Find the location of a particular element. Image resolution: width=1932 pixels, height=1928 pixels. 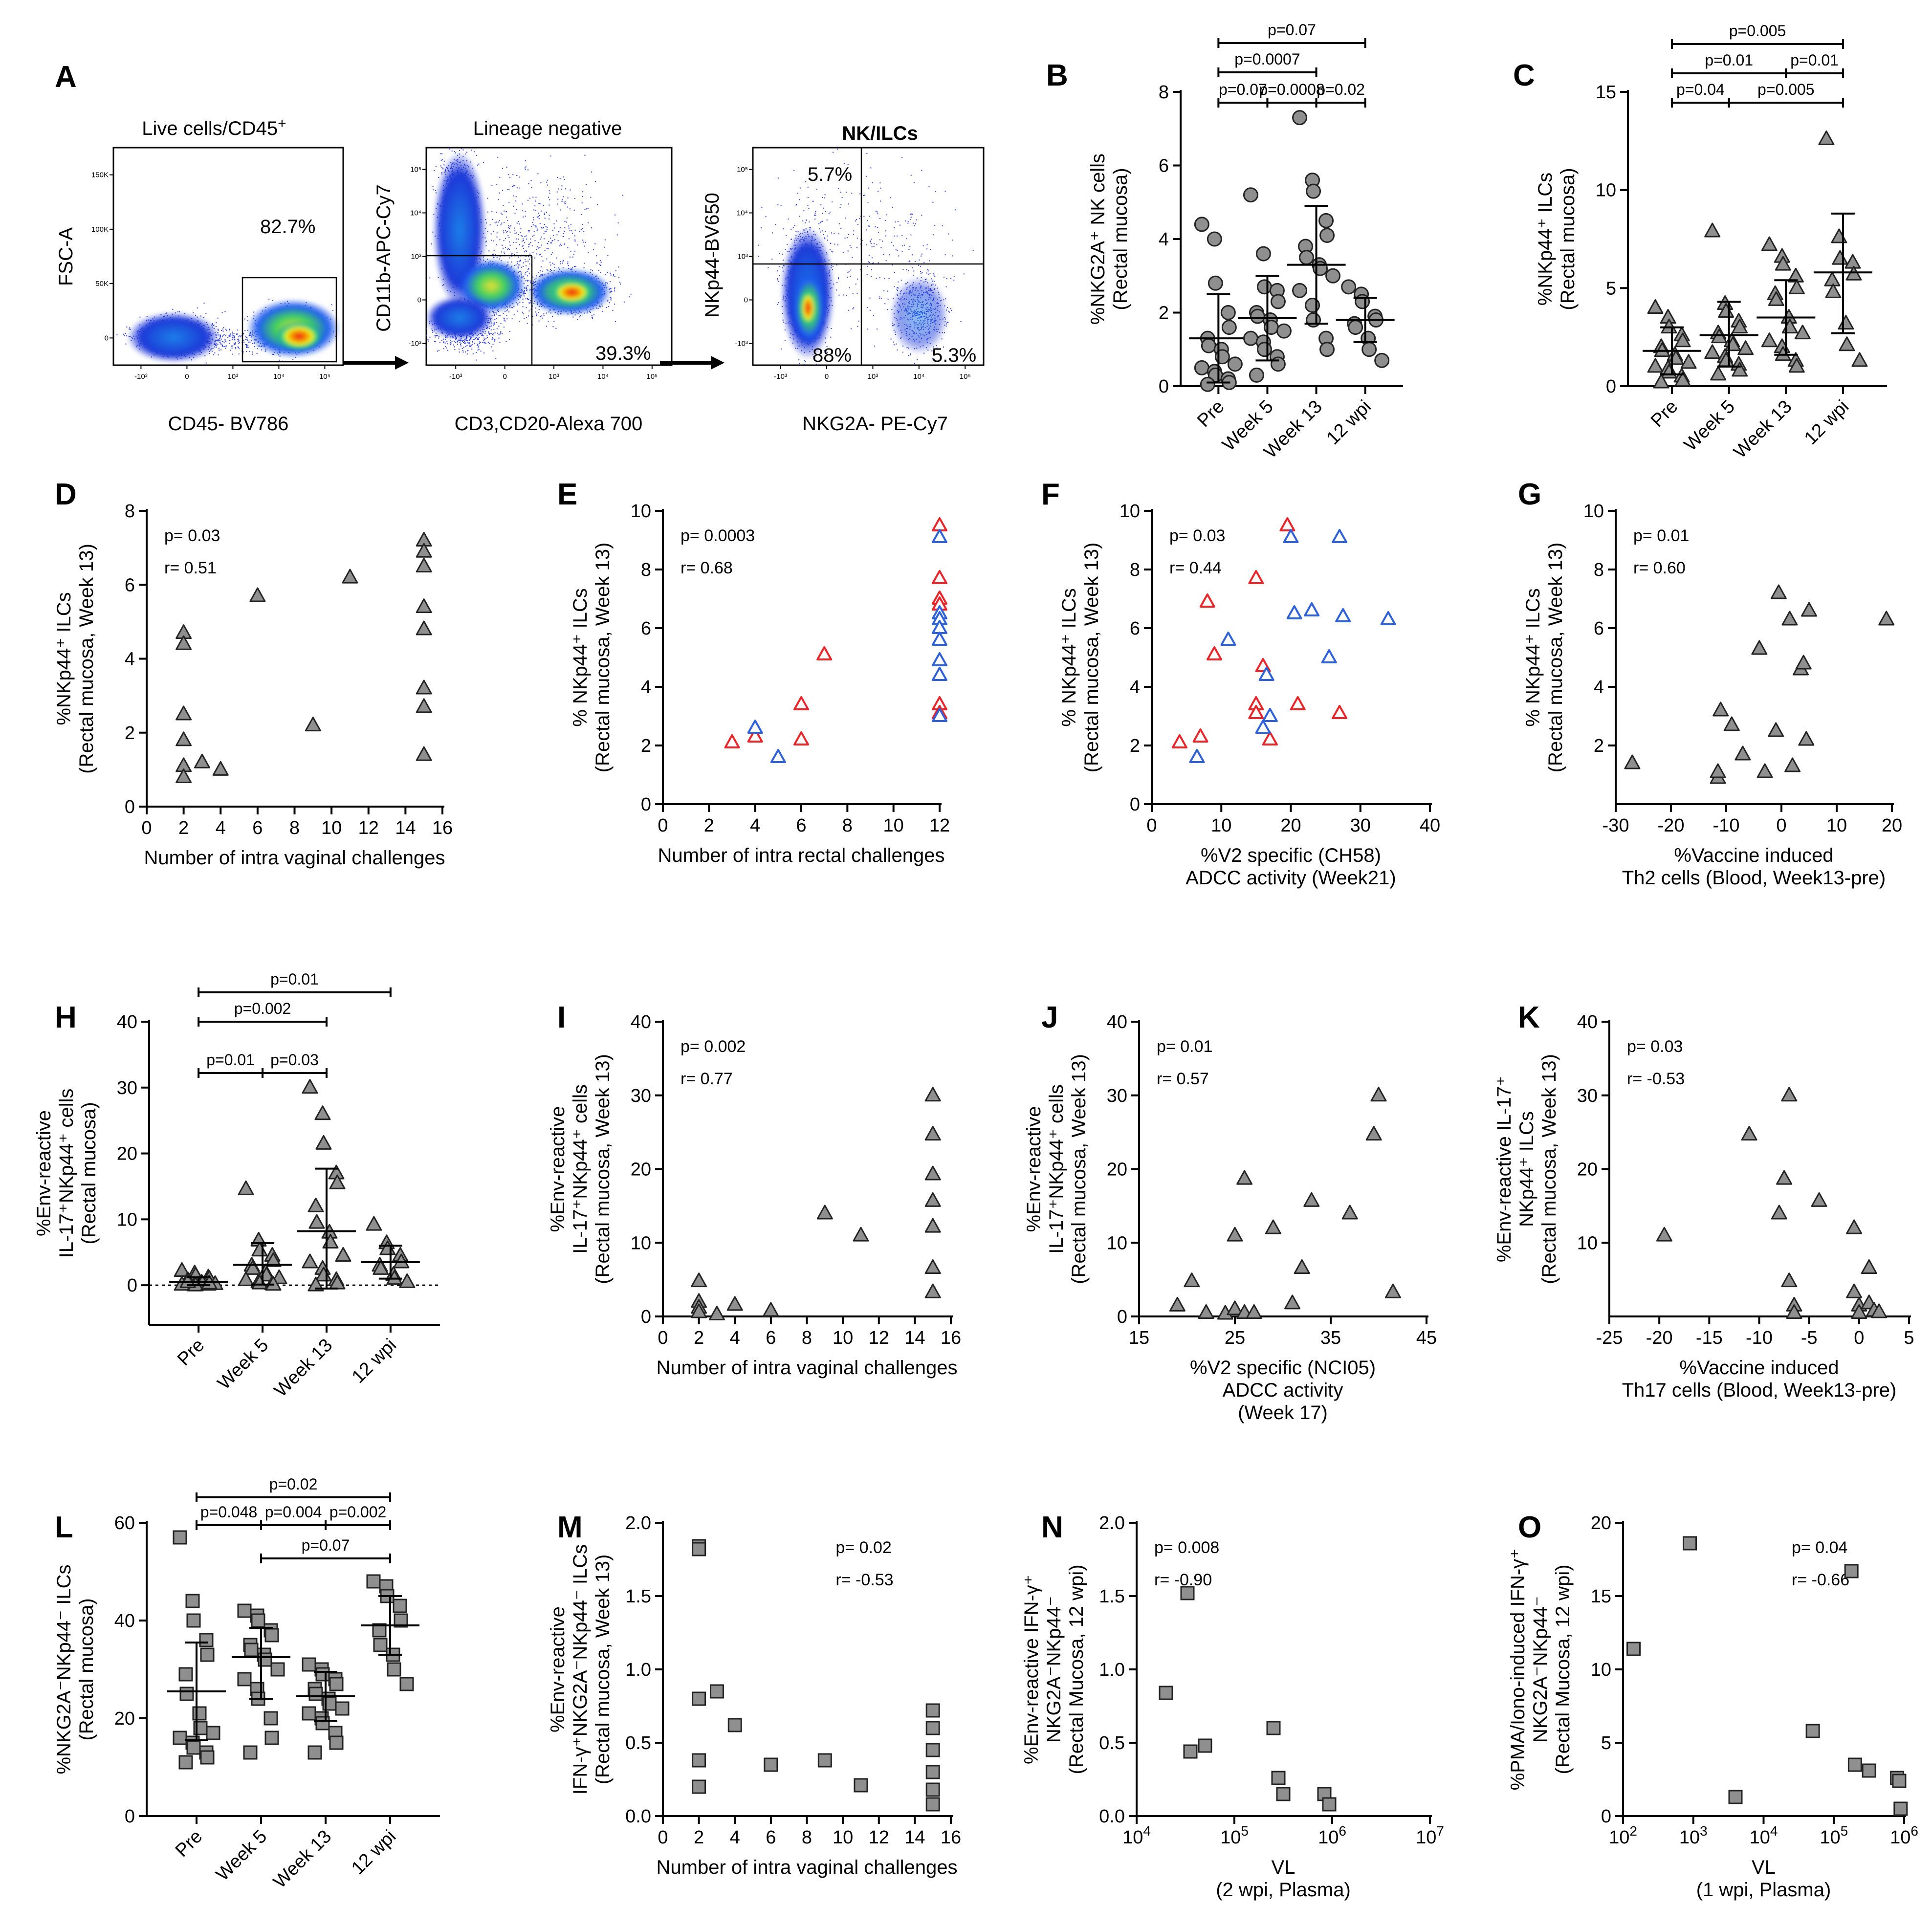

gate-percent: 88% is located at coordinates (832, 355).